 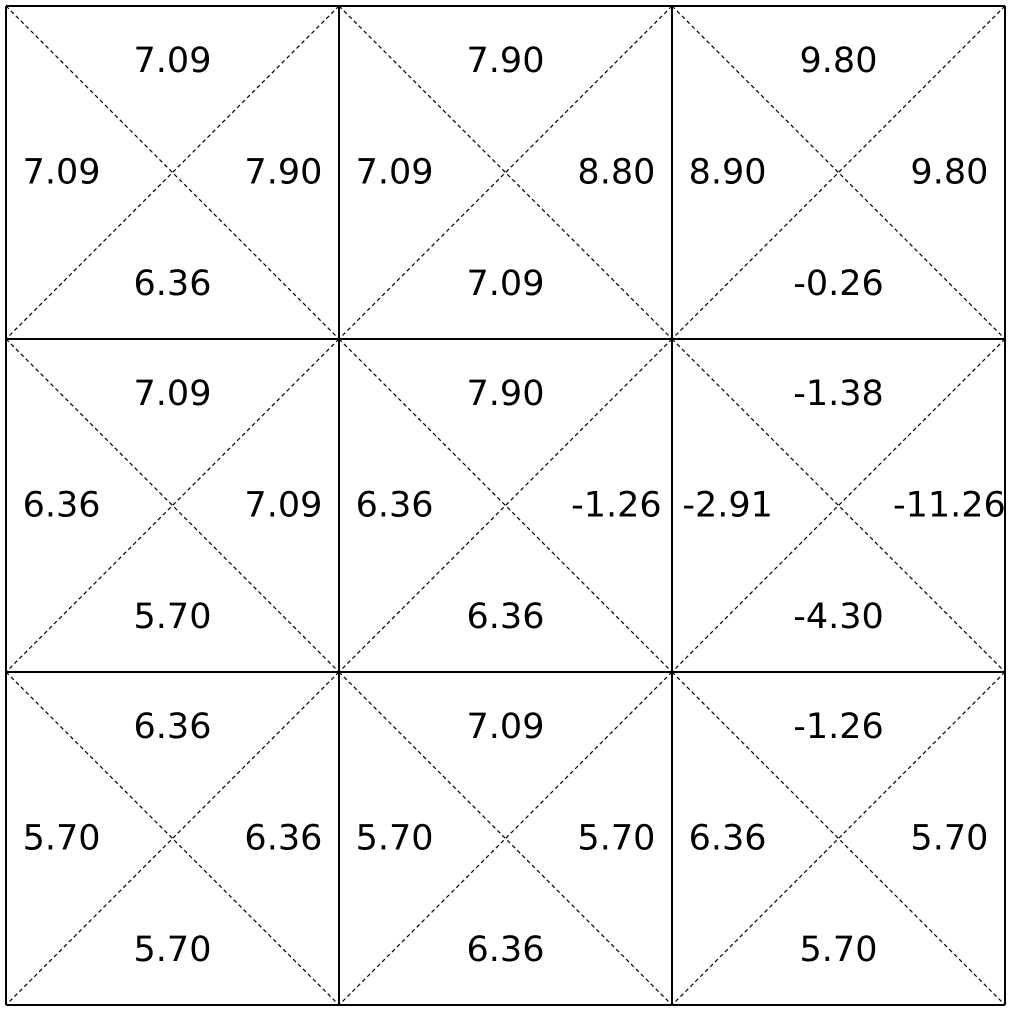 What do you see at coordinates (839, 61) in the screenshot?
I see `cell-value-up: 9.80` at bounding box center [839, 61].